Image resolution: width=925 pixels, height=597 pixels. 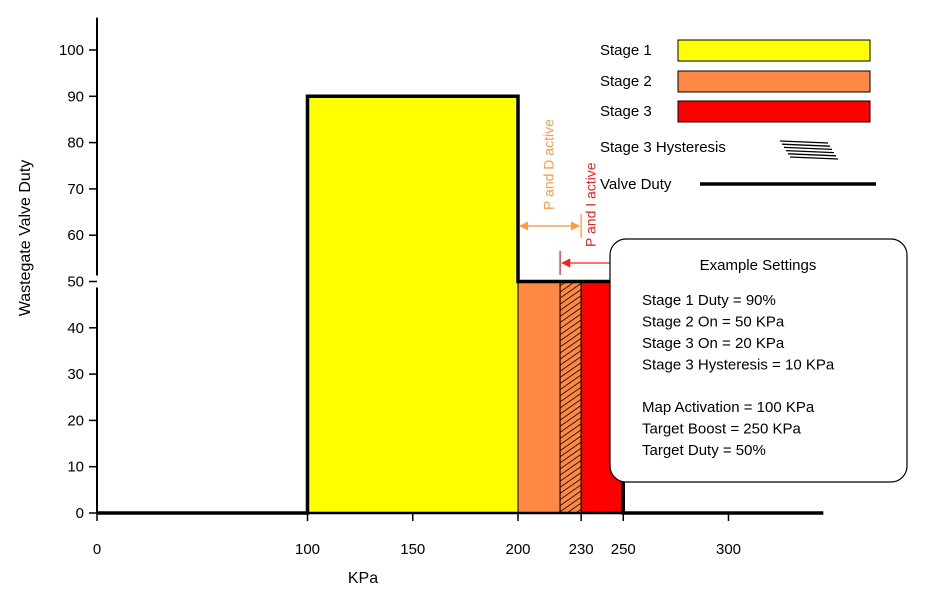 I want to click on settings-box-frame, so click(x=758, y=360).